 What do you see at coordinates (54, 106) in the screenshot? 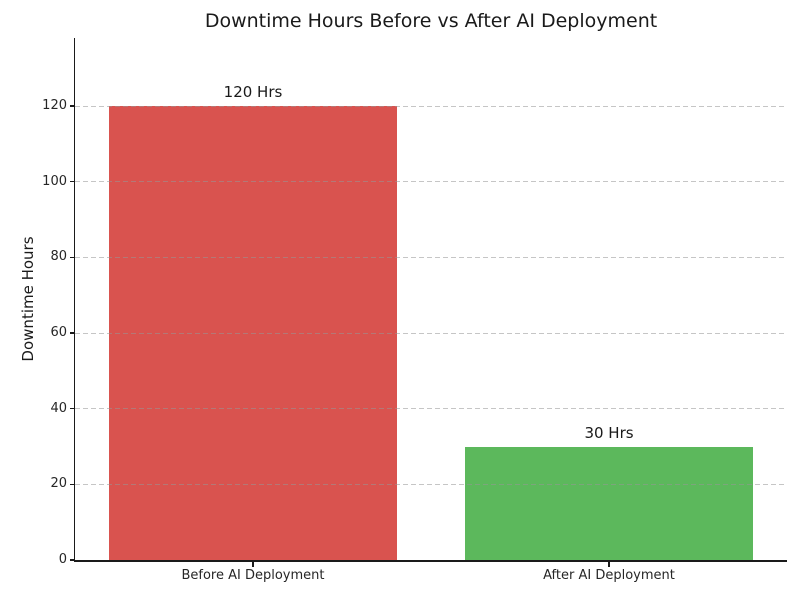
I see `y-tick-label: 120` at bounding box center [54, 106].